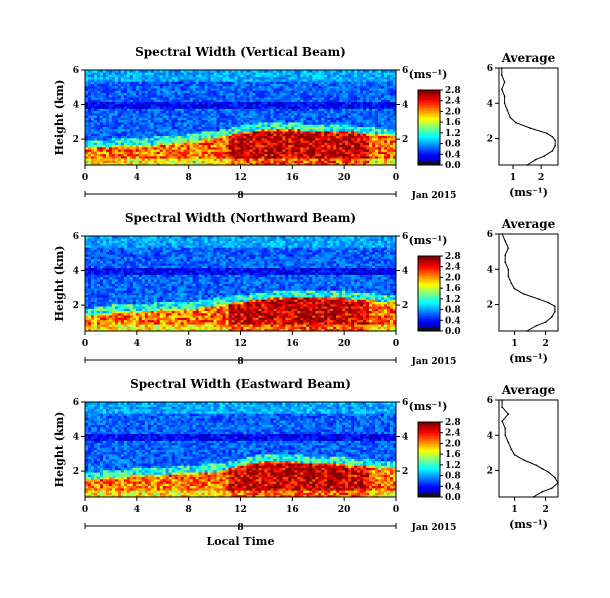  I want to click on date-marker: 8, so click(240, 196).